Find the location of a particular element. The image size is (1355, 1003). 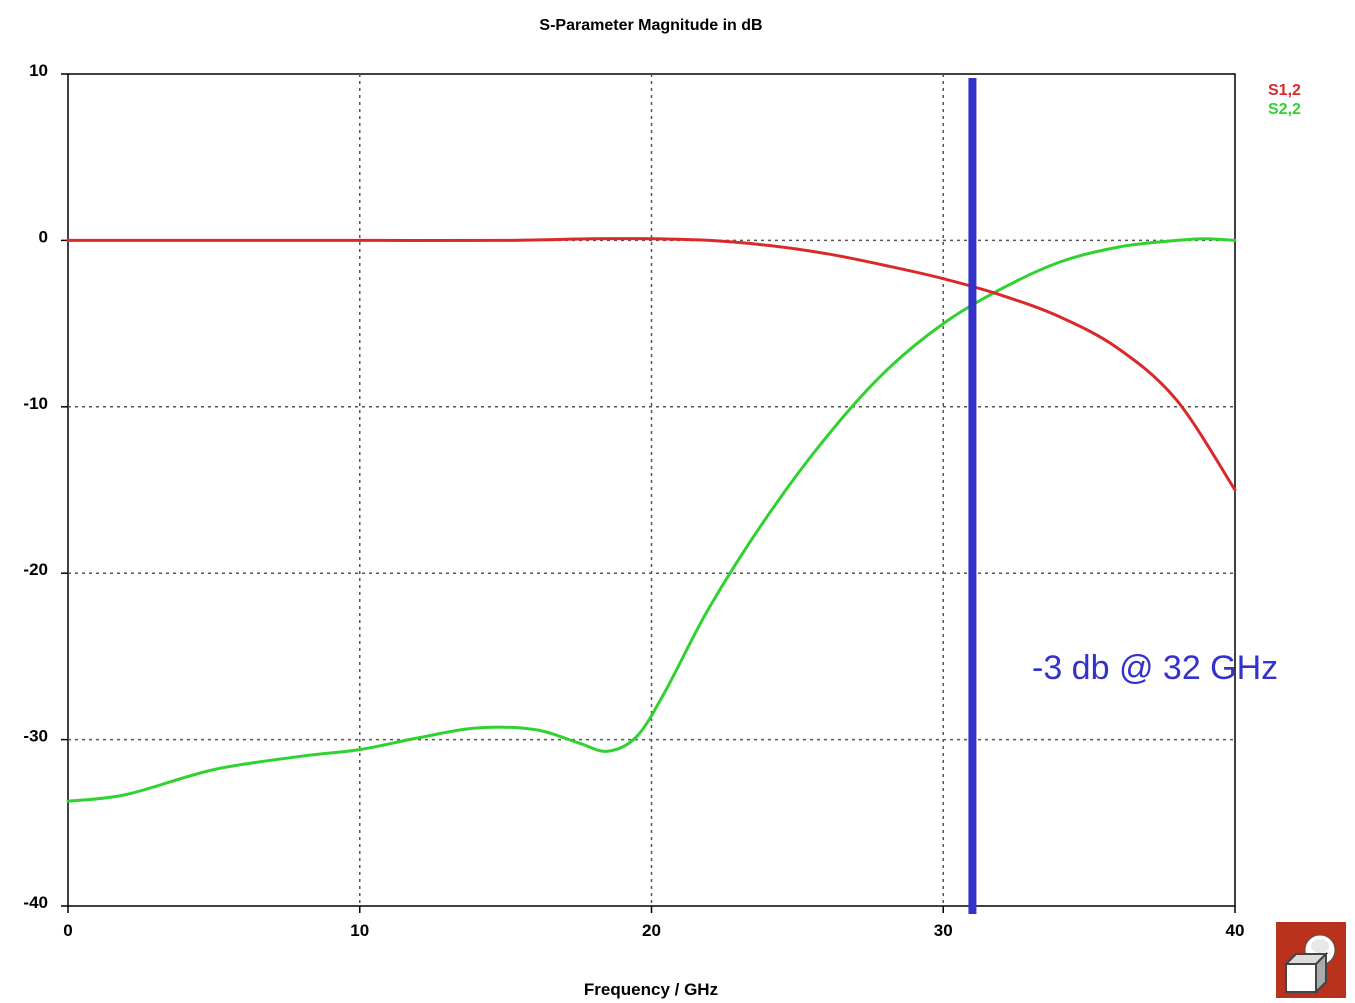

legend-entry: S1,2 is located at coordinates (1284, 90).